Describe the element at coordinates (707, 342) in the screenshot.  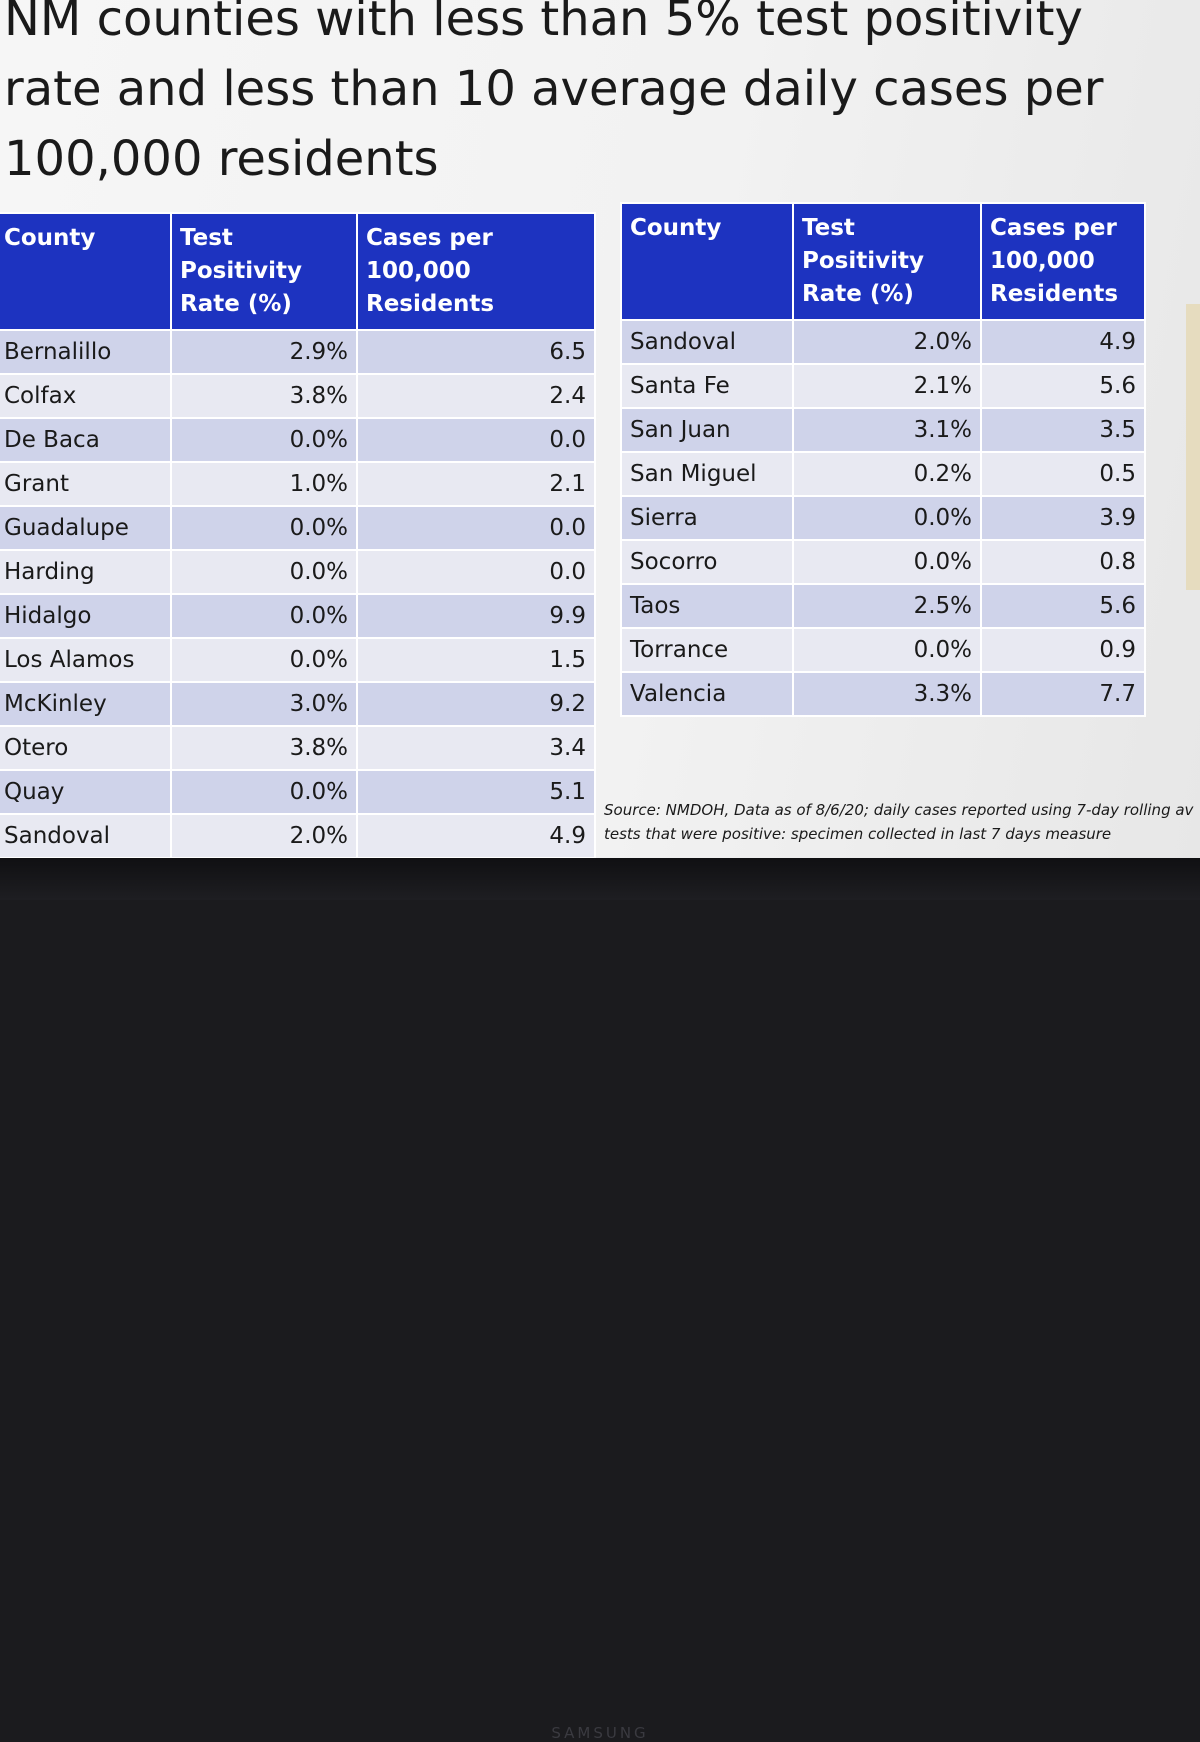
I see `county-cell: Sandoval` at that location.